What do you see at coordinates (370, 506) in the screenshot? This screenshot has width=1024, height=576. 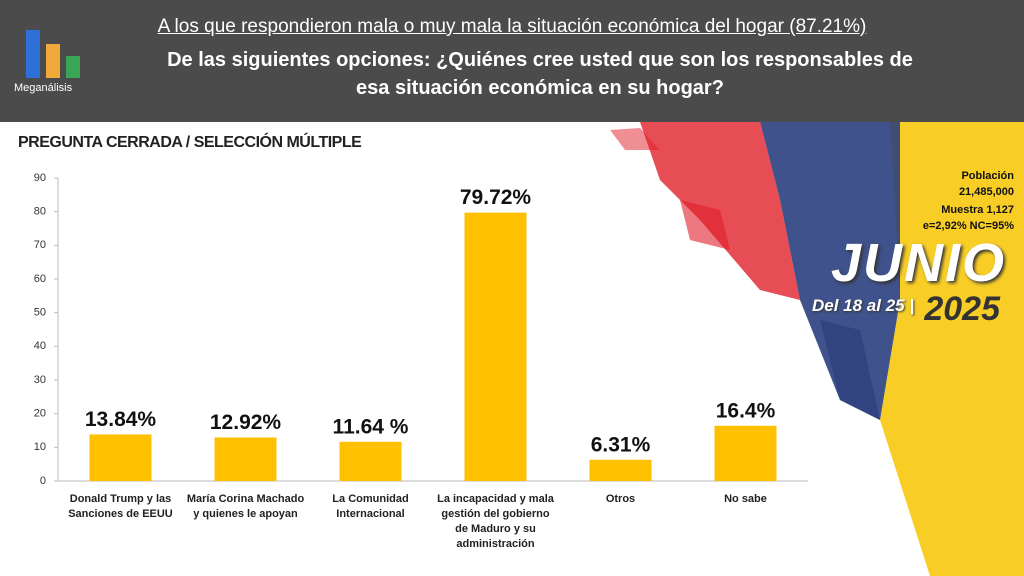 I see `x-tick-label: La Comunidad Internacional` at bounding box center [370, 506].